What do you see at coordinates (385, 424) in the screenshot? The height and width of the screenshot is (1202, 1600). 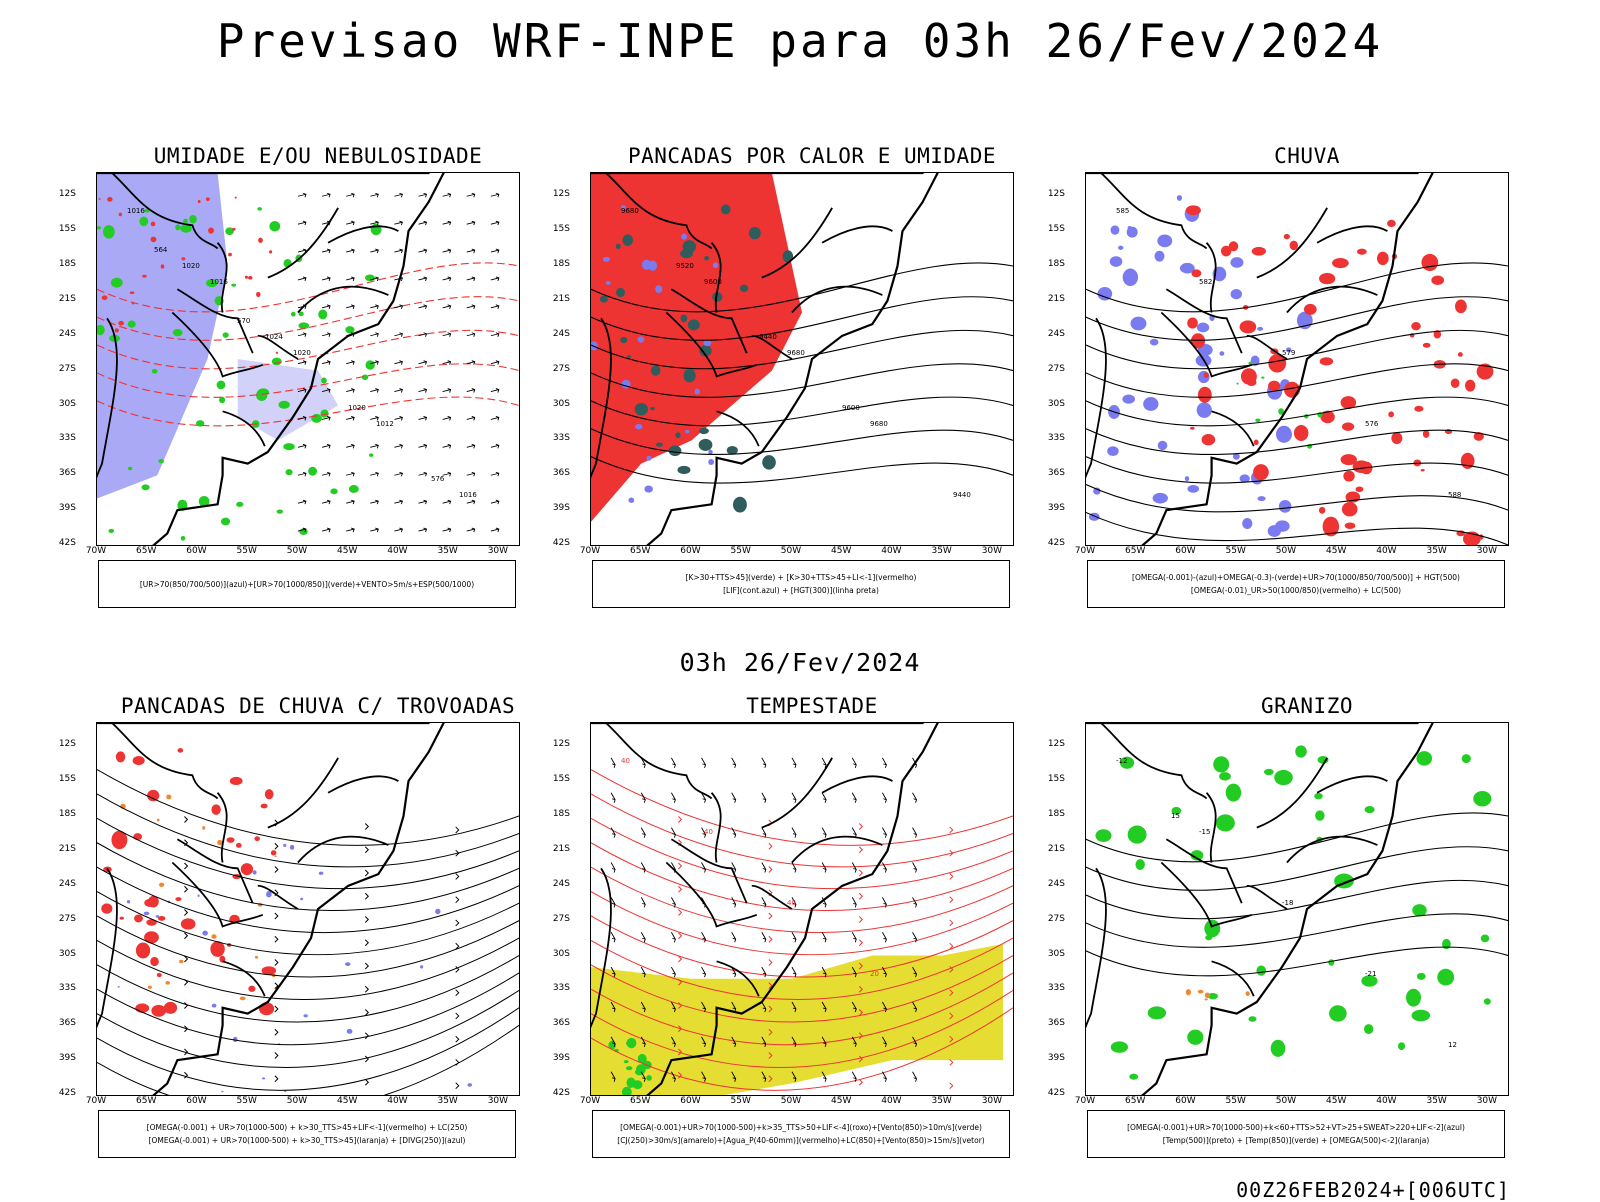 I see `contour-label: 1012` at bounding box center [385, 424].